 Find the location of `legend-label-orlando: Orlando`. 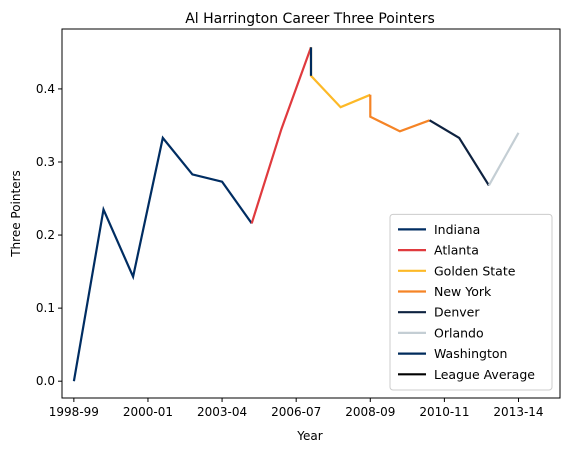

legend-label-orlando: Orlando is located at coordinates (459, 332).